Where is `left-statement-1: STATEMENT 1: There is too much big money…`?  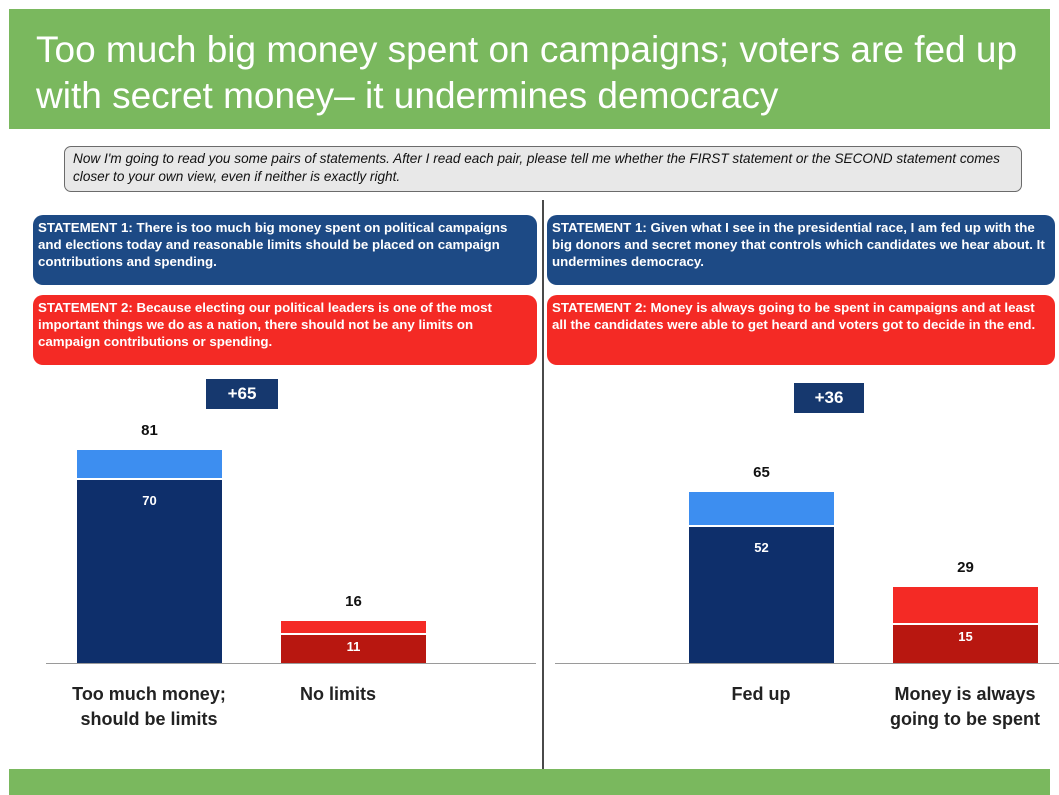
left-statement-1: STATEMENT 1: There is too much big money… is located at coordinates (285, 250).